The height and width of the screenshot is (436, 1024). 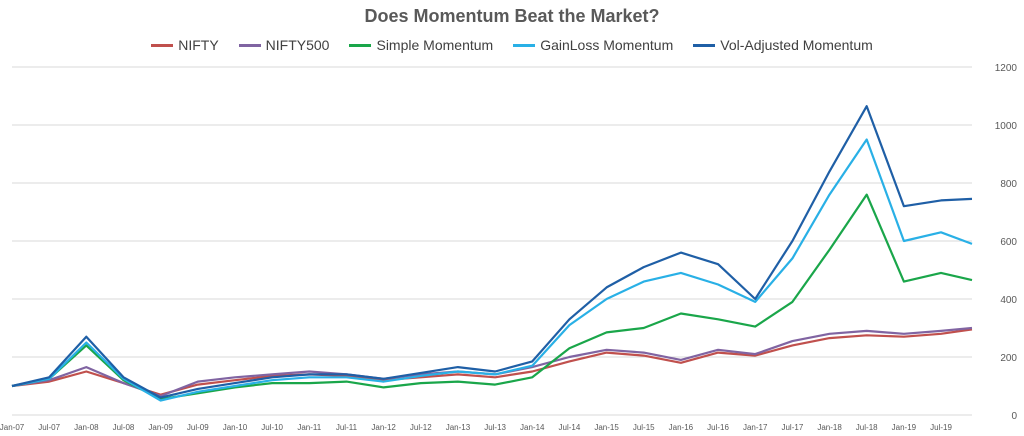 What do you see at coordinates (1008, 300) in the screenshot?
I see `y-tick-label: 400` at bounding box center [1008, 300].